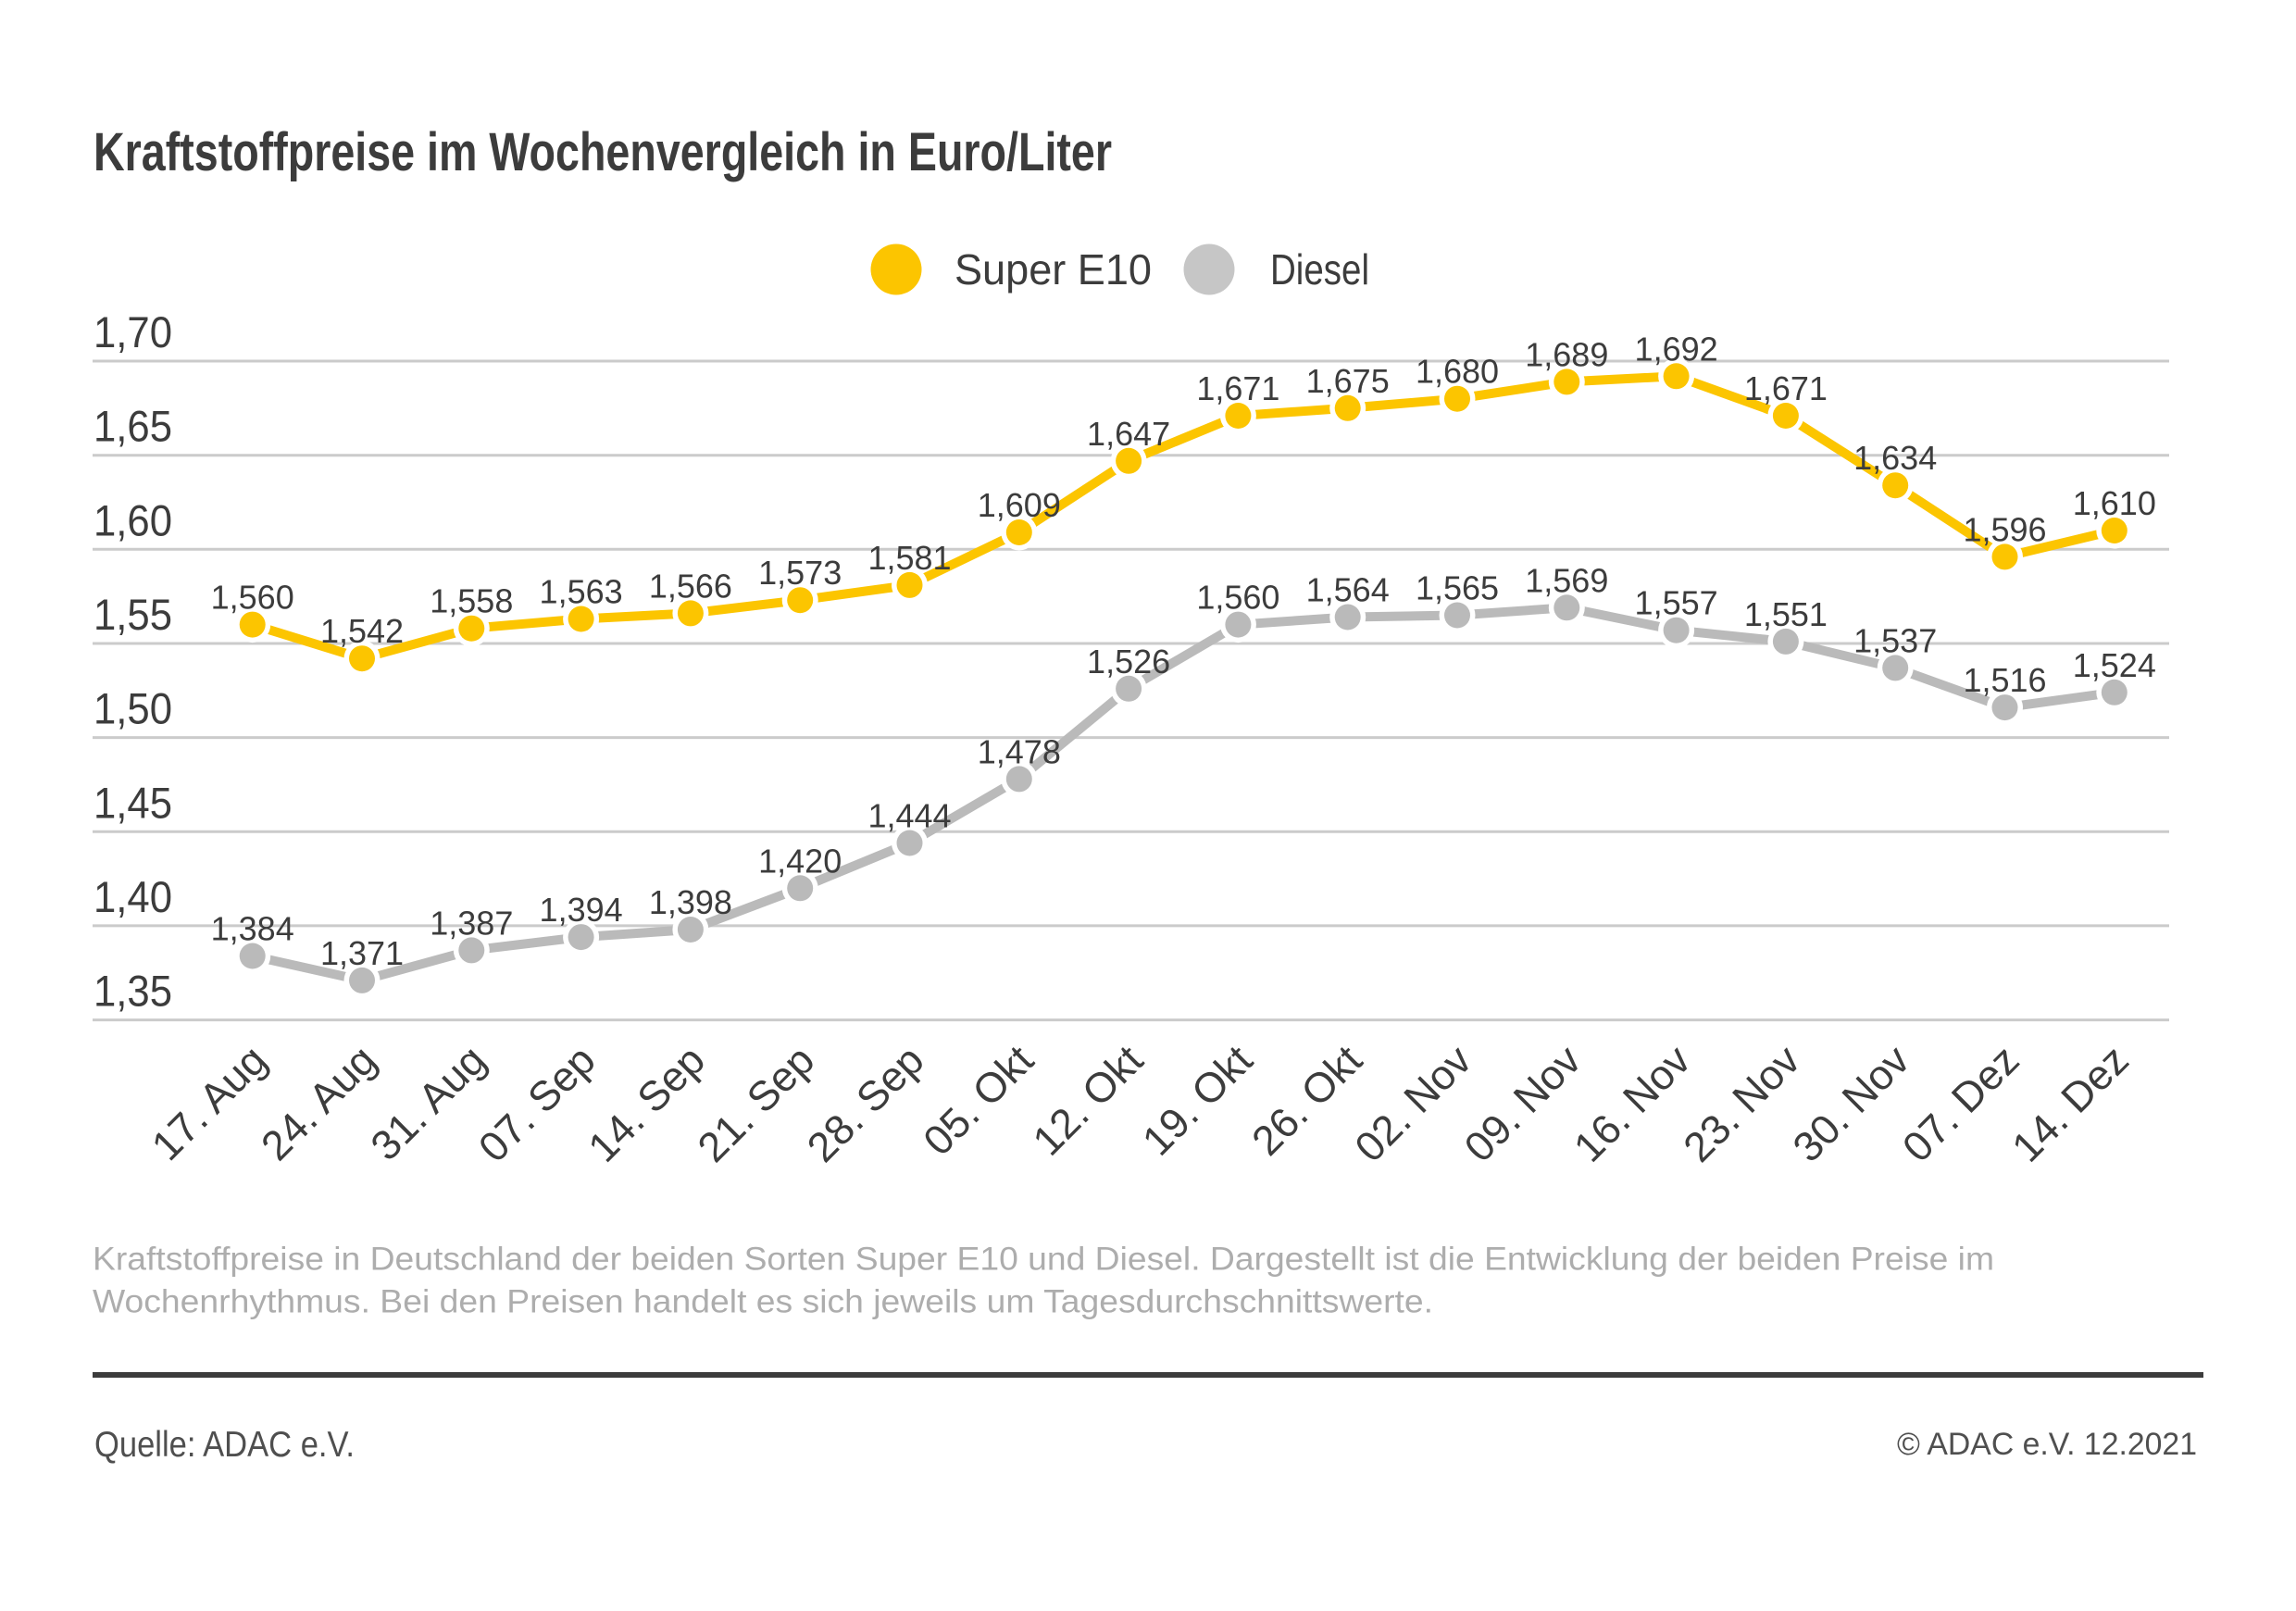  What do you see at coordinates (133, 614) in the screenshot?
I see `svg-text: 1,55` at bounding box center [133, 614].